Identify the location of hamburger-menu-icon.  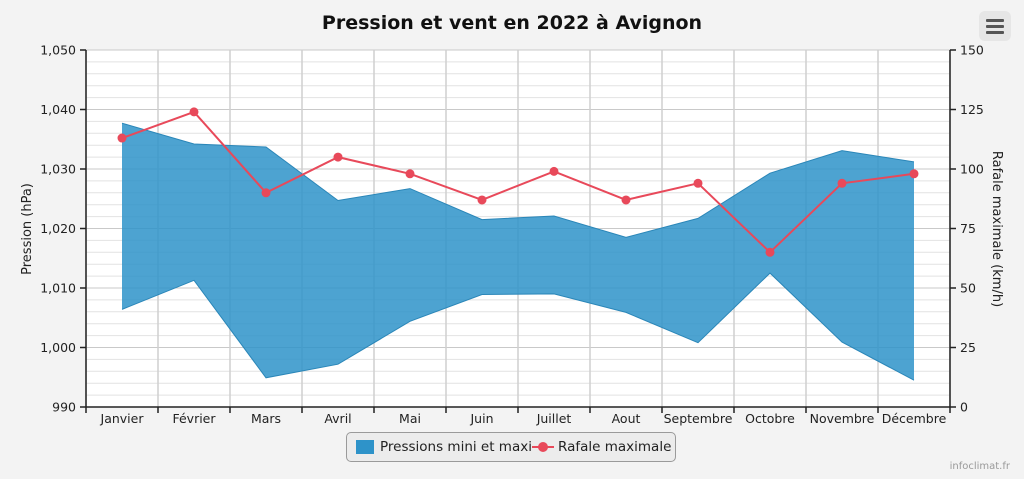
(995, 20).